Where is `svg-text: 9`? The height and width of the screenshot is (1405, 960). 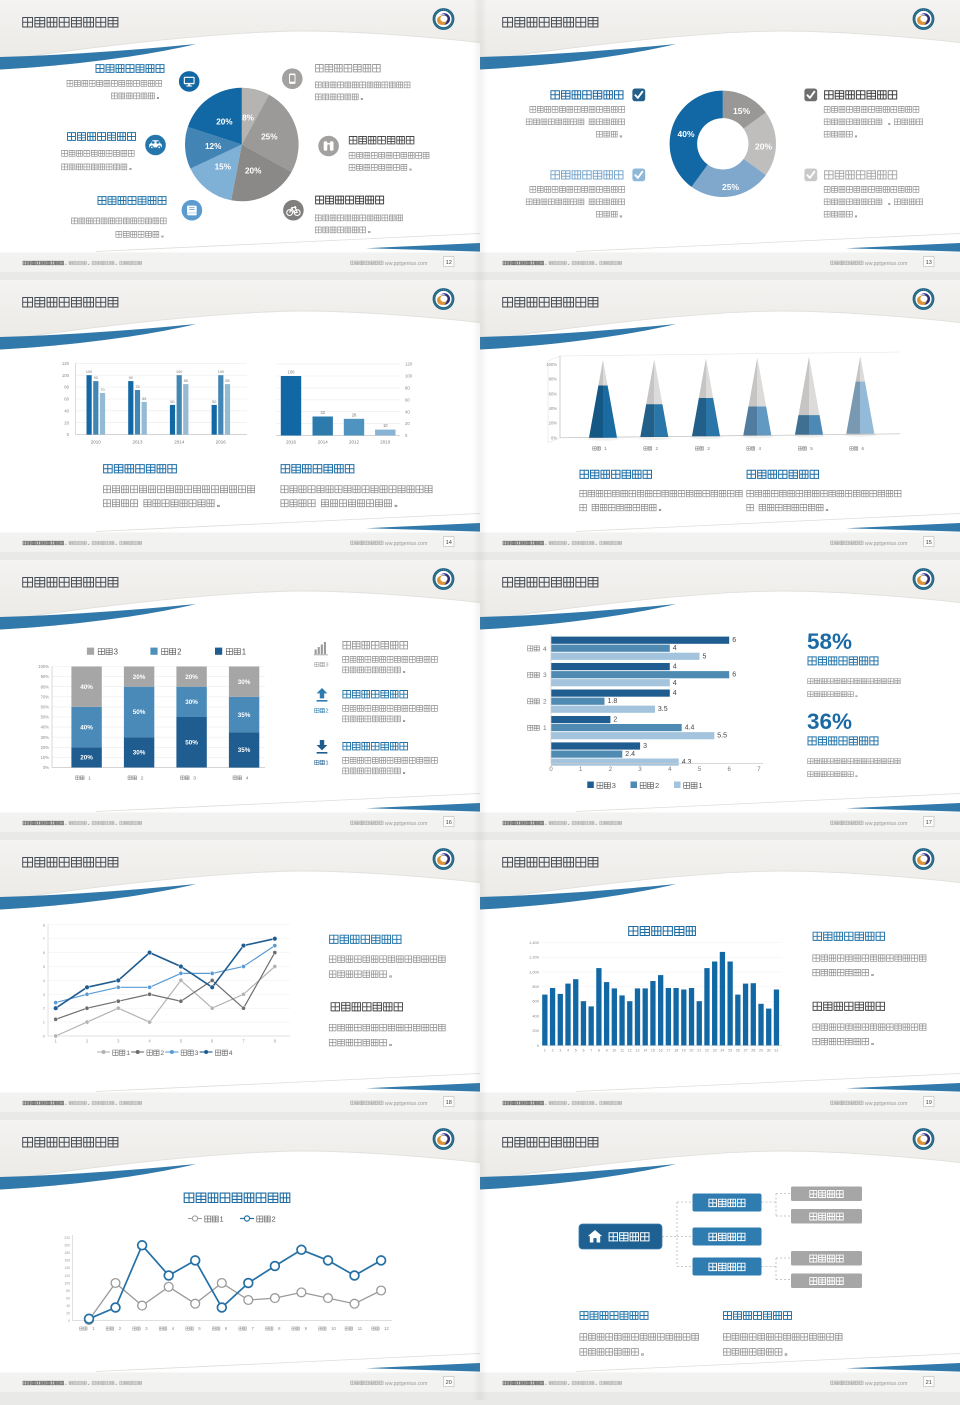 svg-text: 9 is located at coordinates (607, 1051).